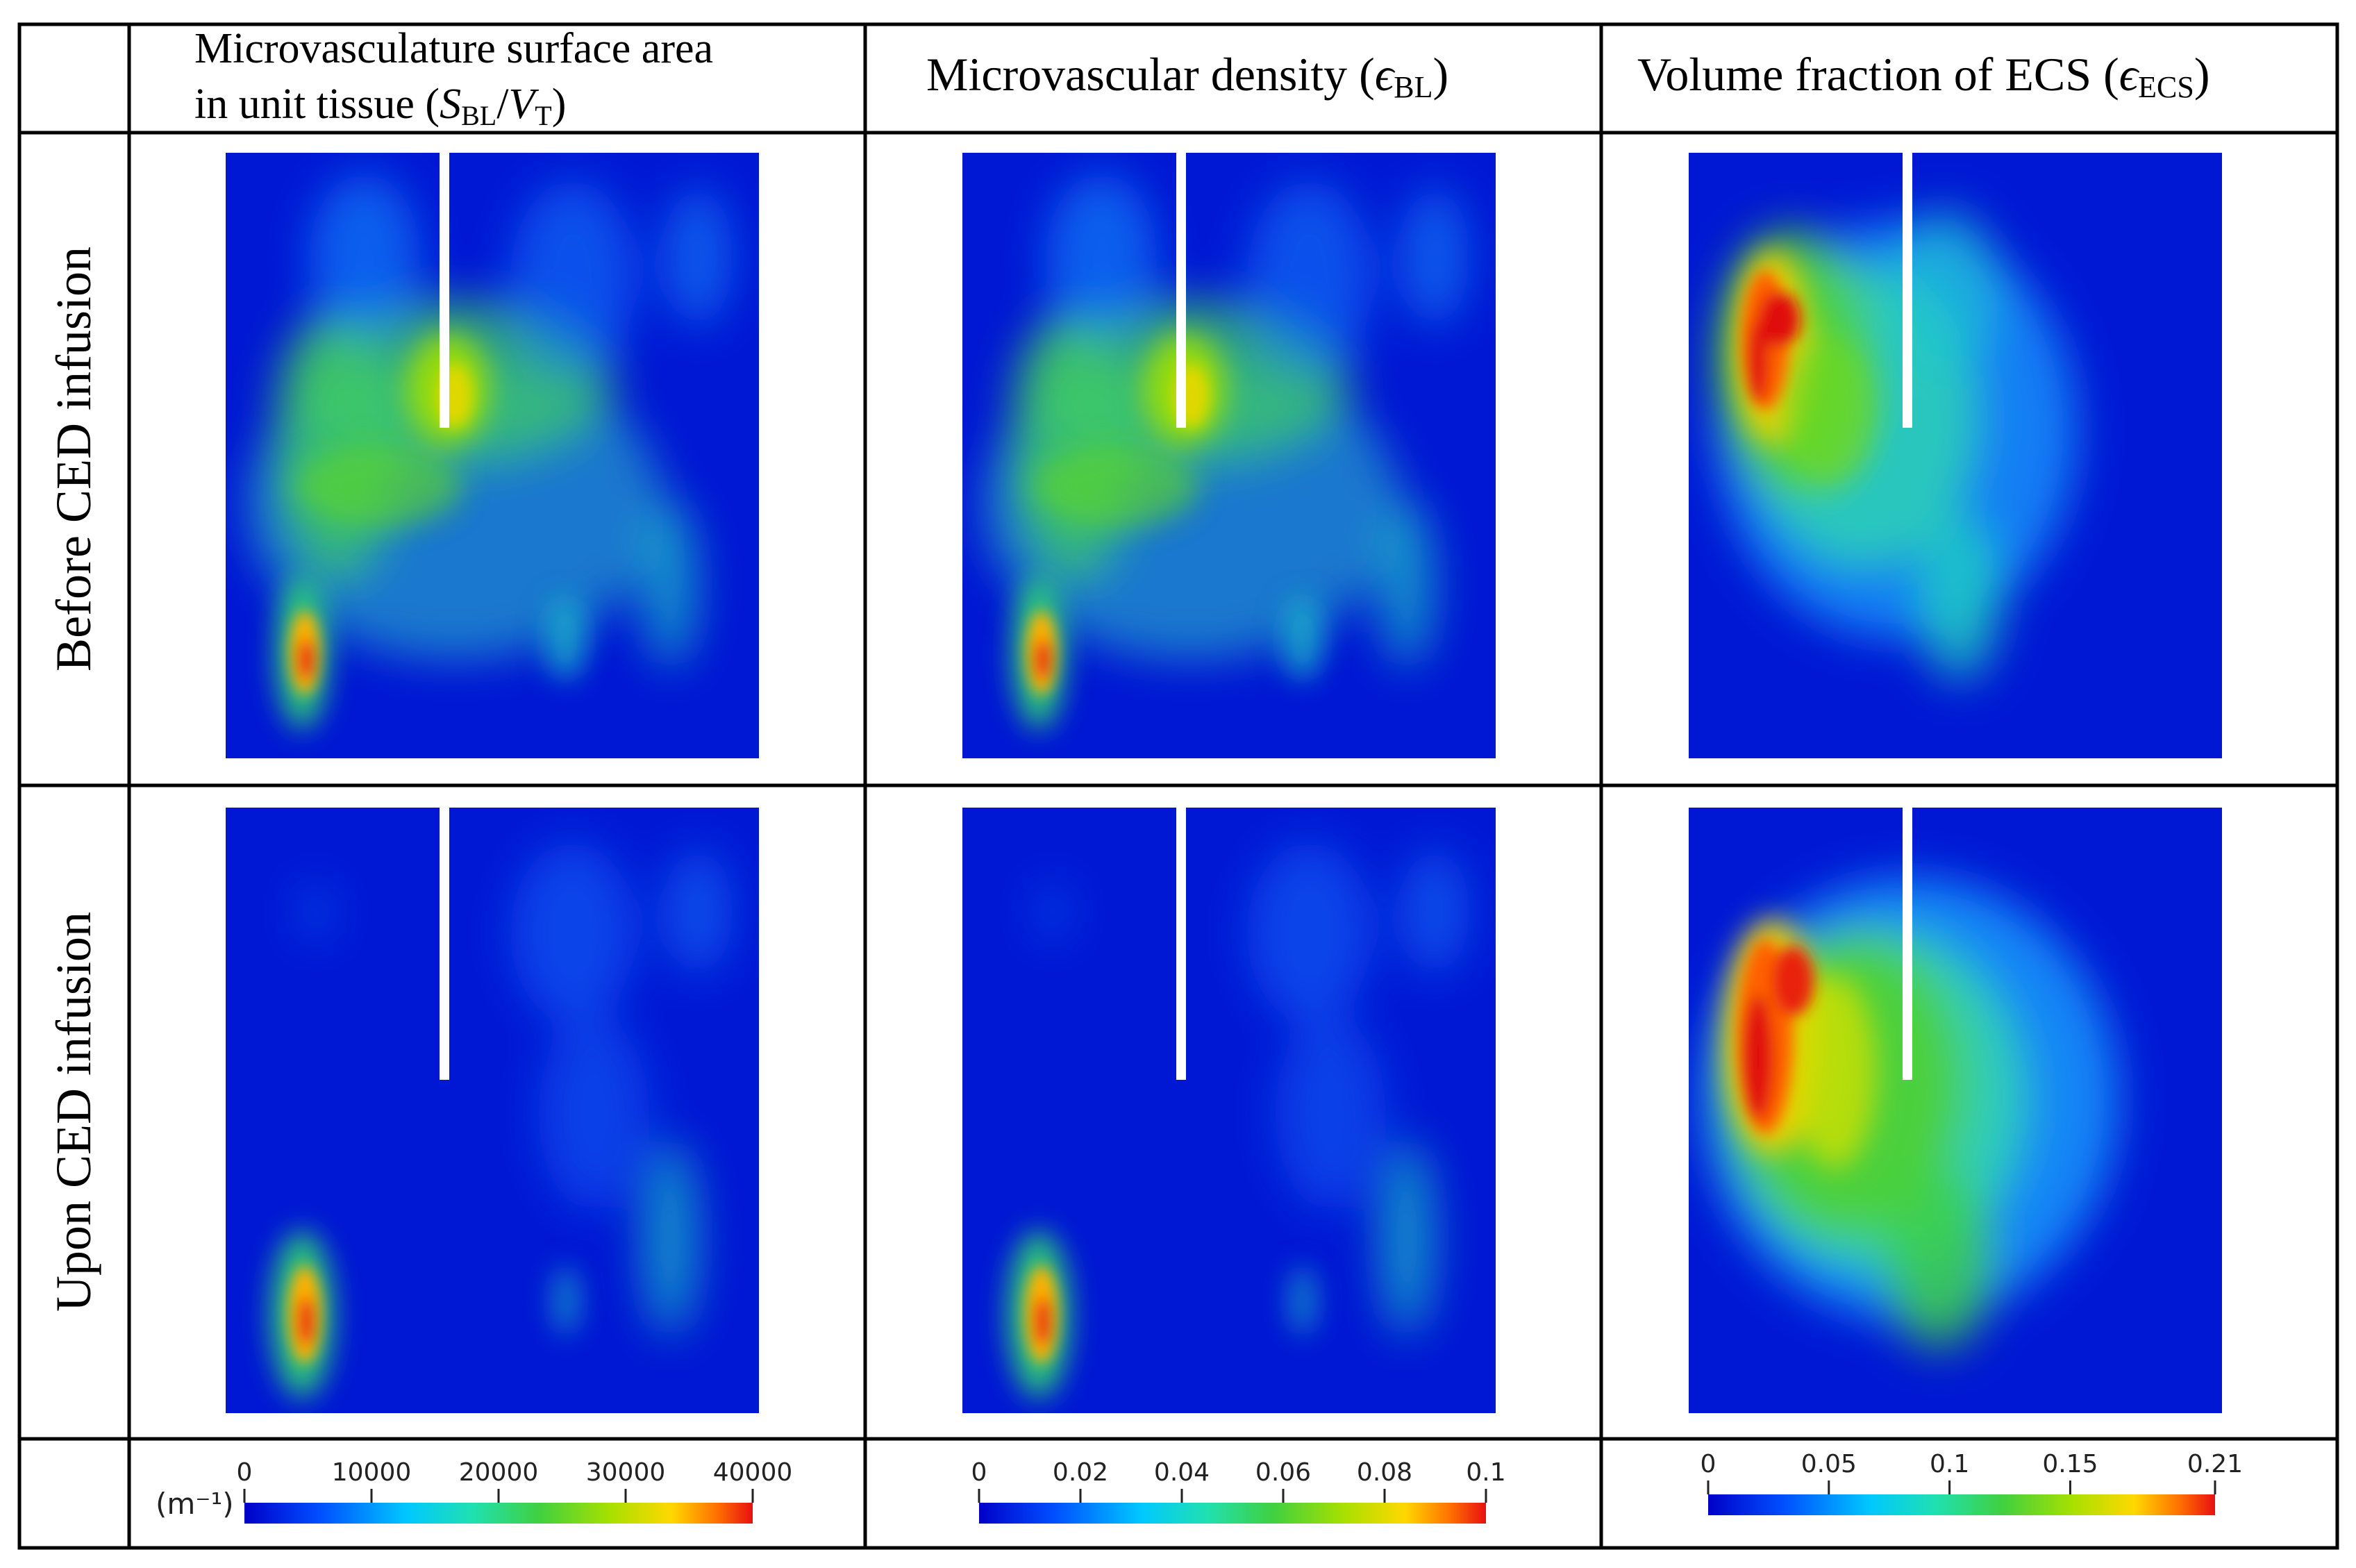 This screenshot has height=1568, width=2356. What do you see at coordinates (499, 1473) in the screenshot?
I see `colorbar-tick-label: 20000` at bounding box center [499, 1473].